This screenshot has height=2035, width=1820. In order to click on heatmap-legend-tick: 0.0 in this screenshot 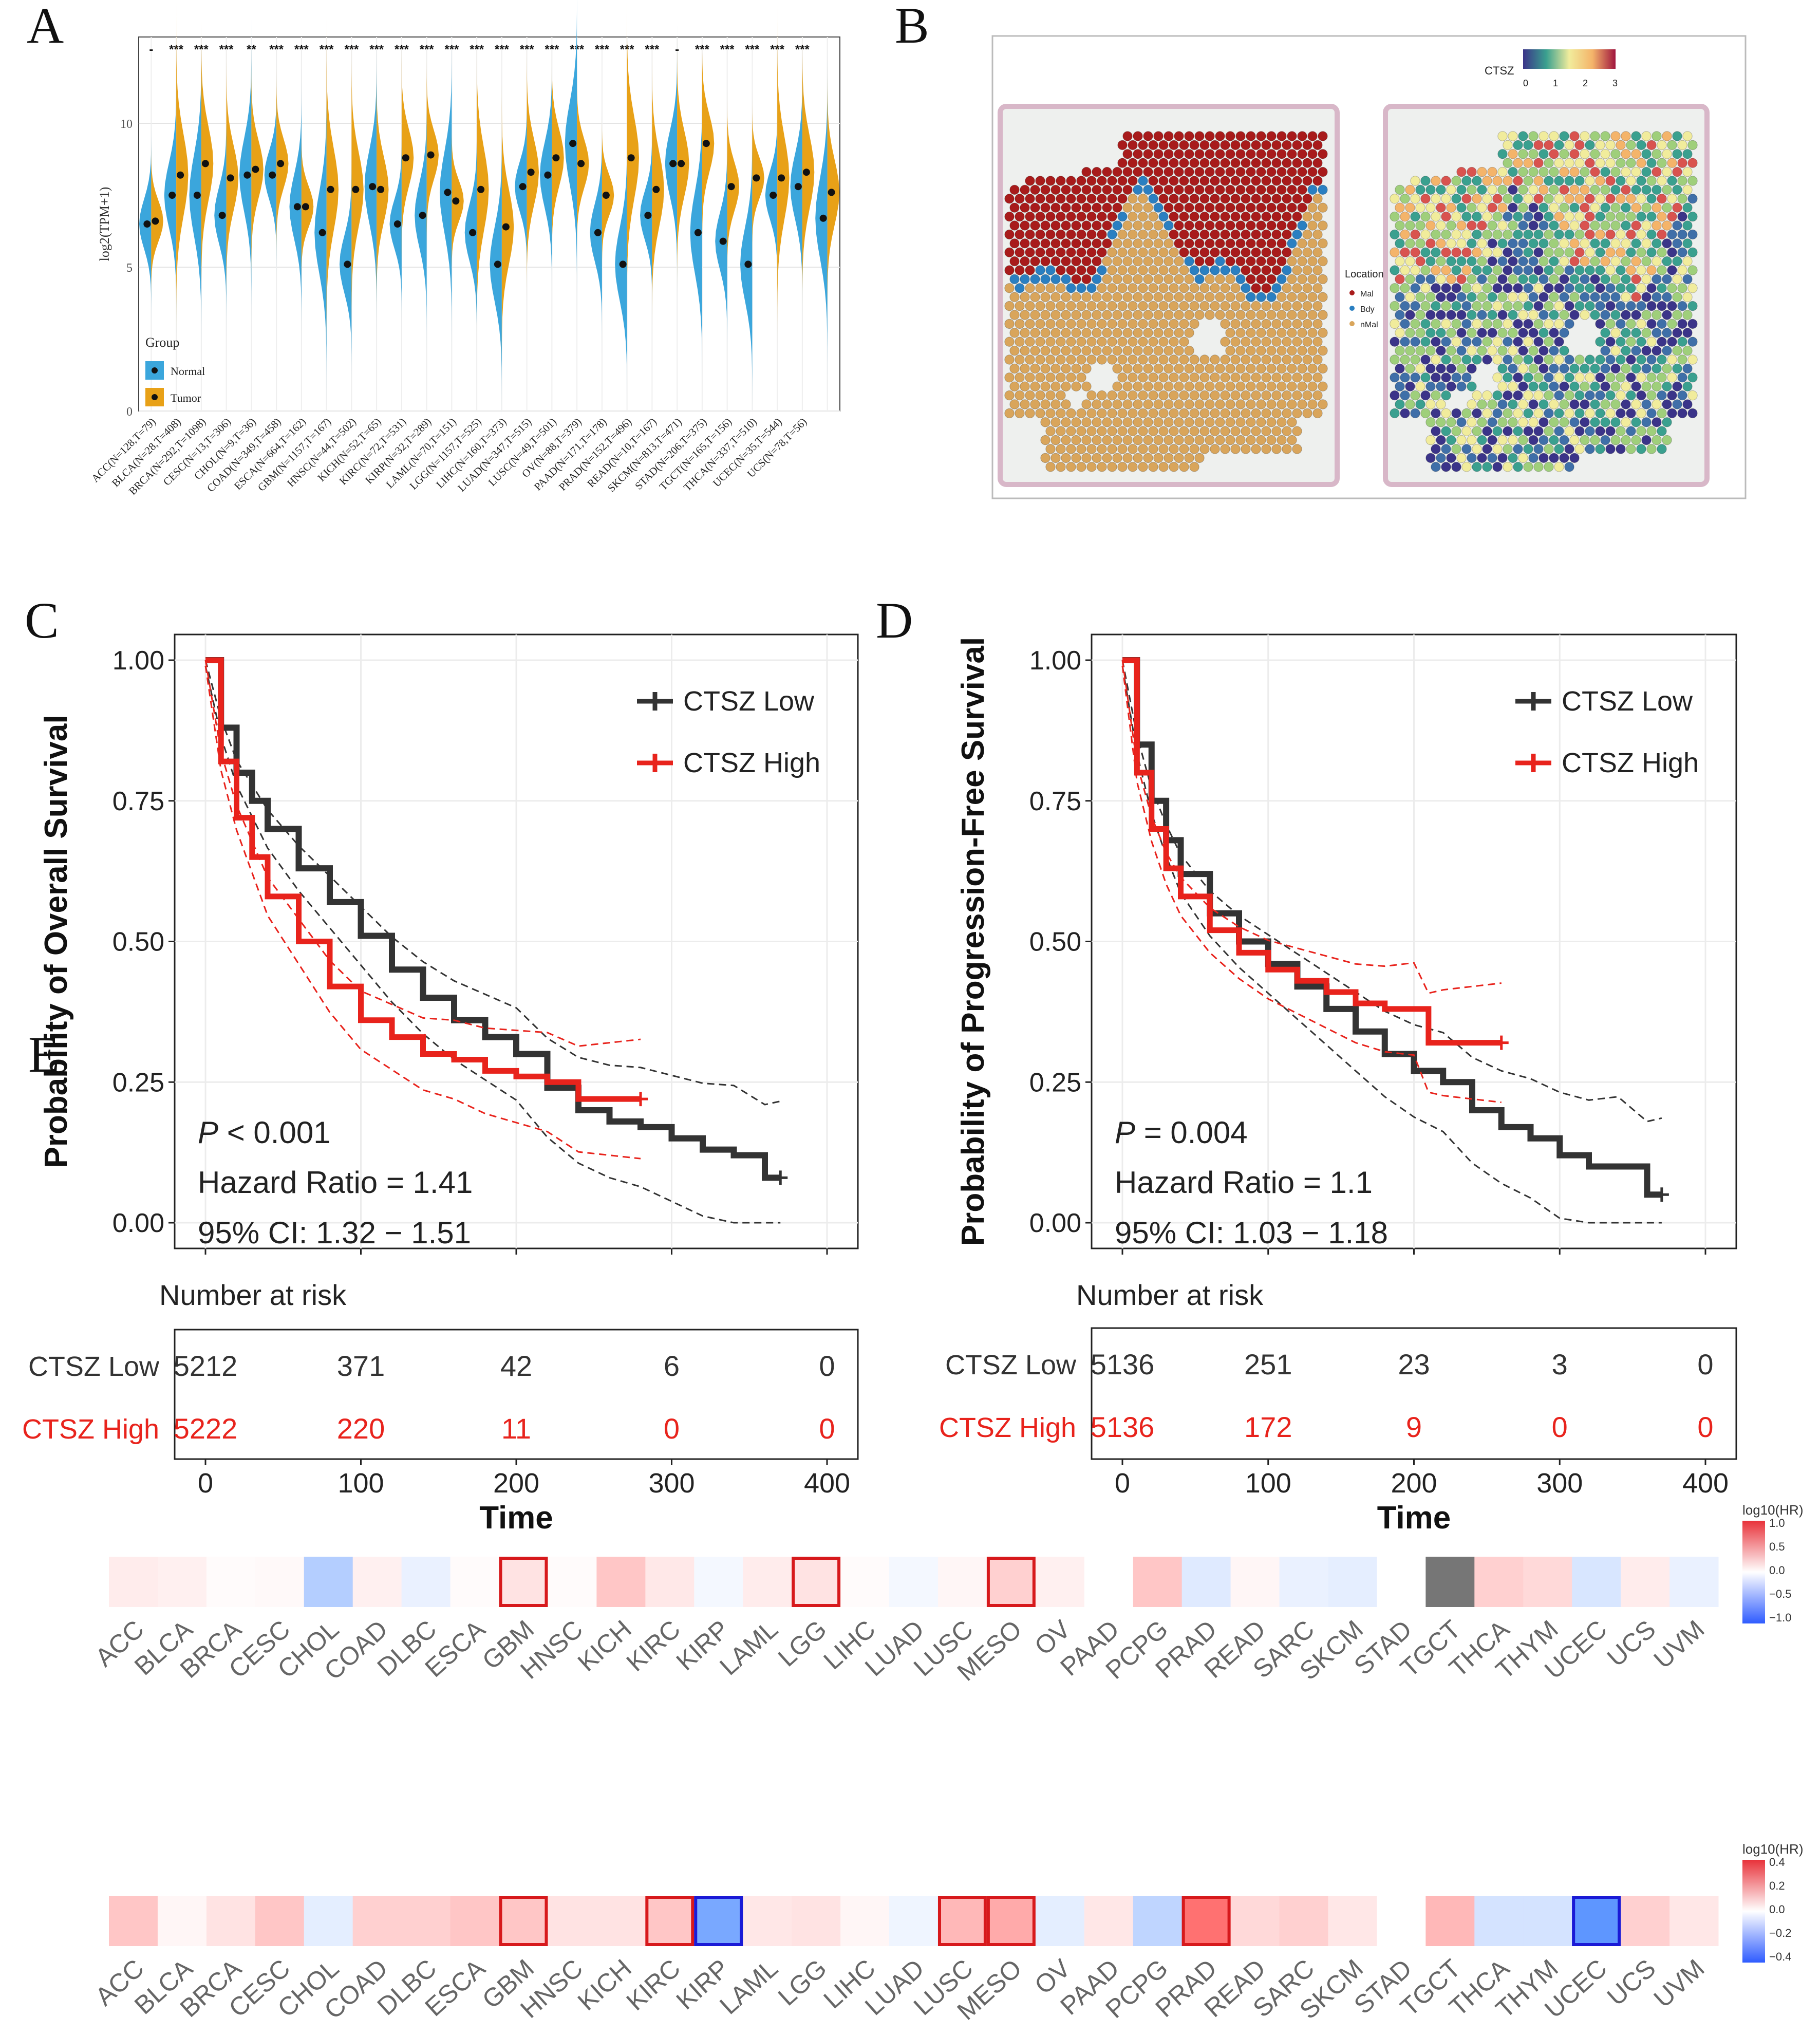, I will do `click(1777, 1909)`.